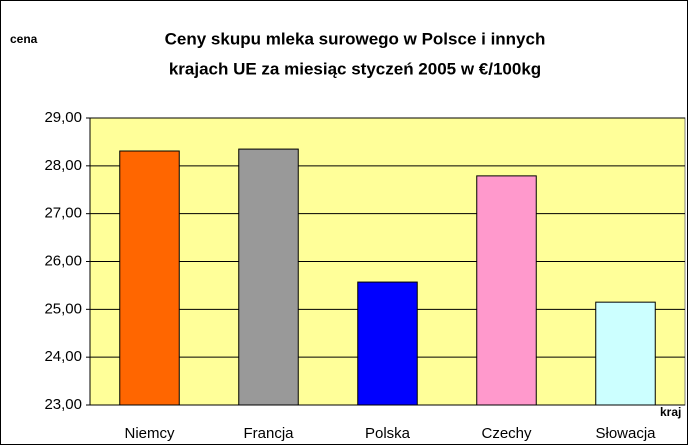 Image resolution: width=688 pixels, height=445 pixels. Describe the element at coordinates (388, 433) in the screenshot. I see `x-tick-label: Polska` at that location.